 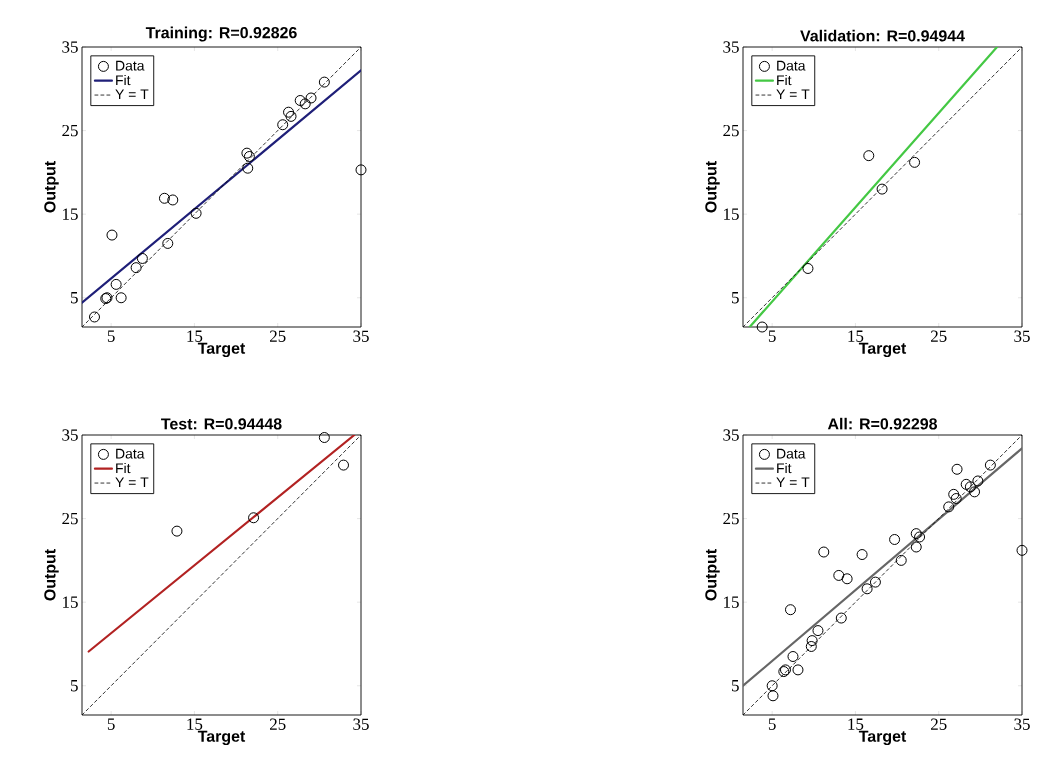 What do you see at coordinates (882, 423) in the screenshot?
I see `chart-title: All: R=0.92298` at bounding box center [882, 423].